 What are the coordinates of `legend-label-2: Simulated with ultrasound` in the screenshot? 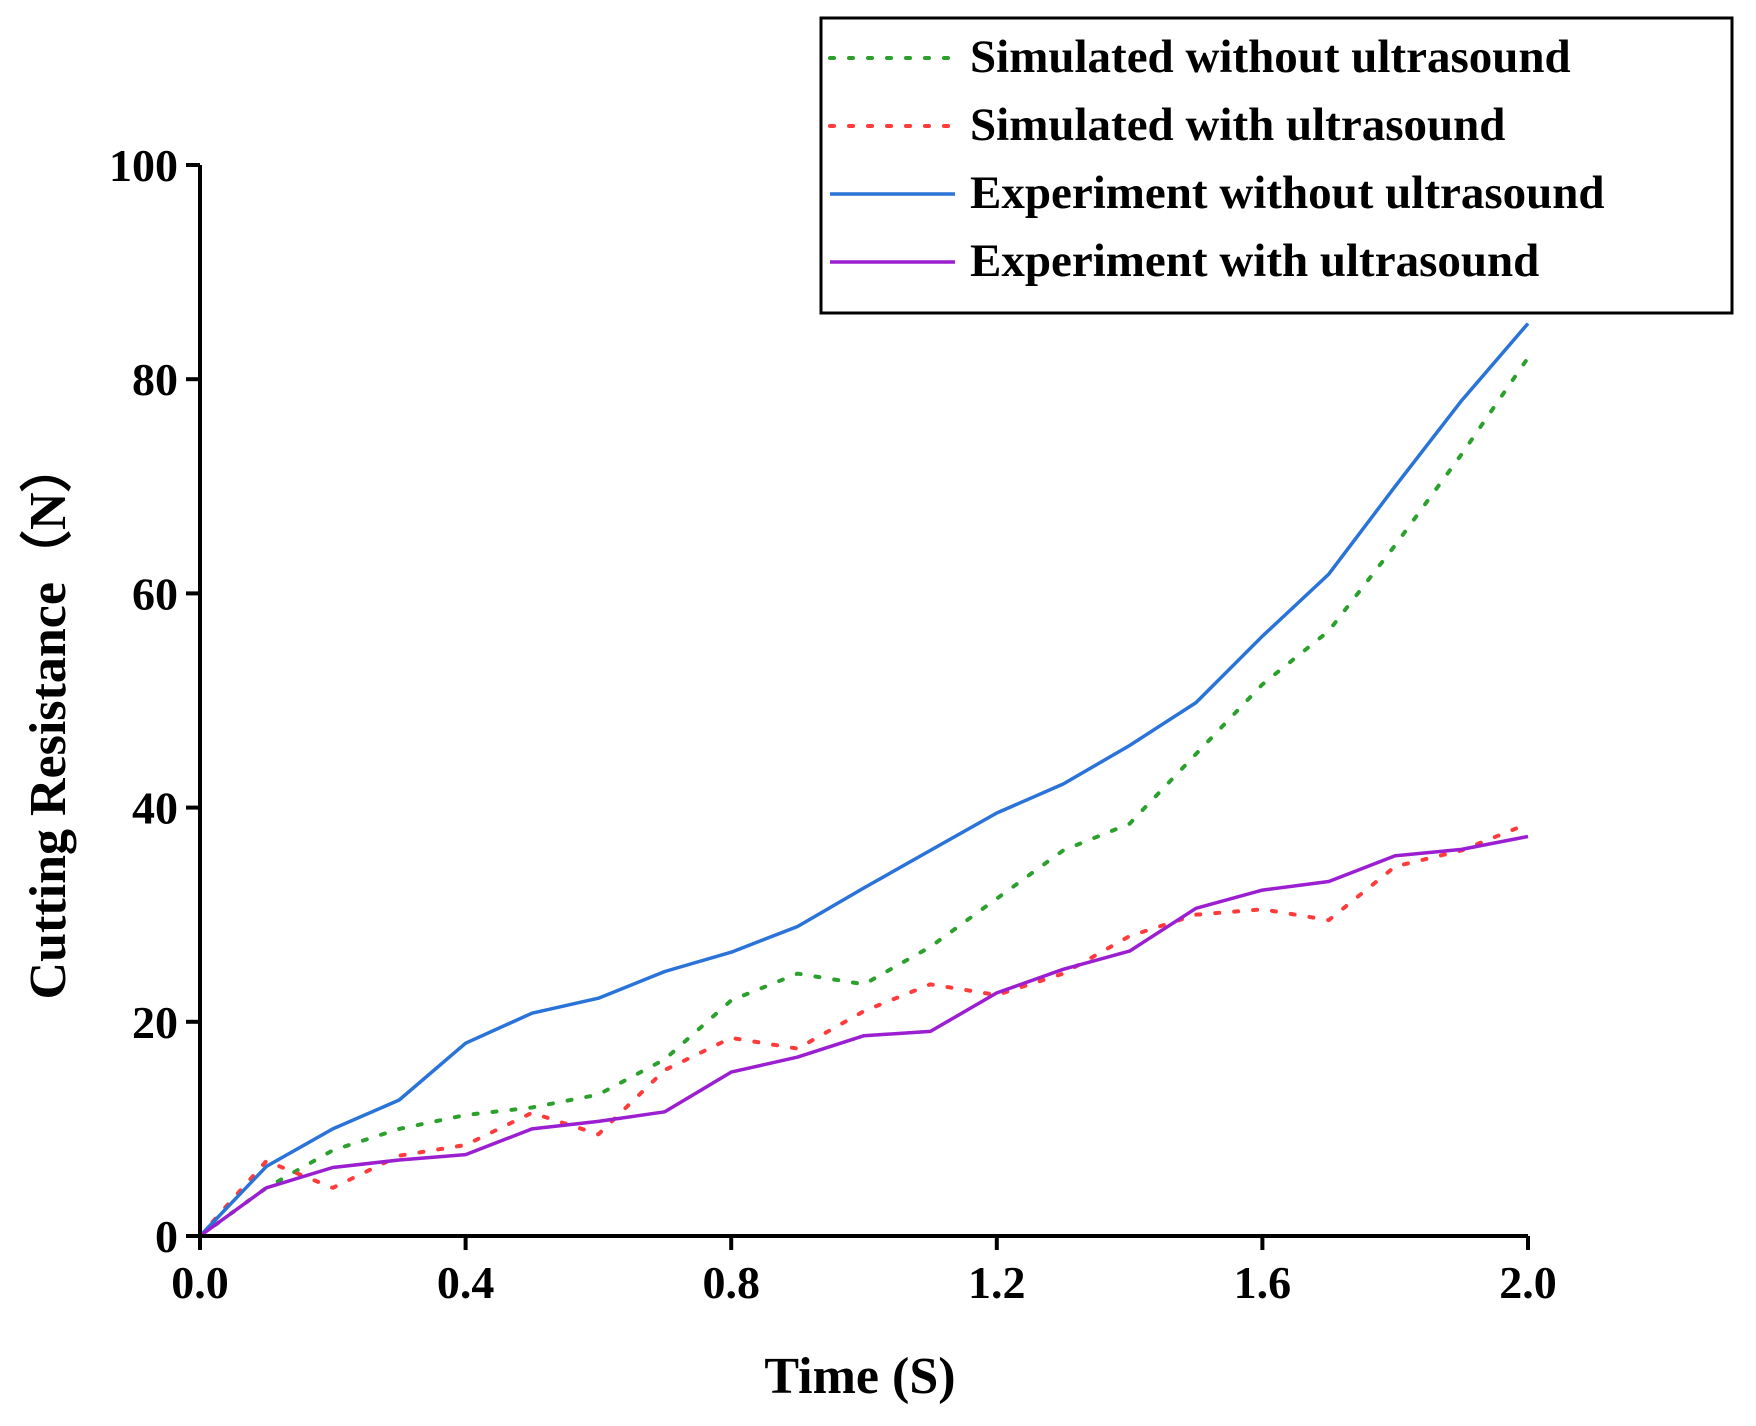 It's located at (1237, 125).